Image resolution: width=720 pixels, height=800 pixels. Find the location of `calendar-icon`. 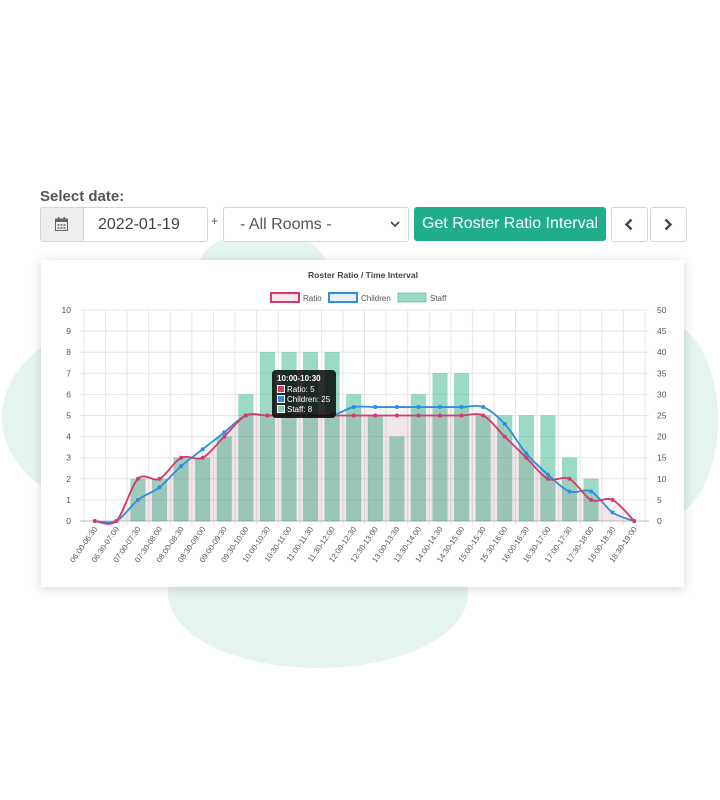

calendar-icon is located at coordinates (61, 224).